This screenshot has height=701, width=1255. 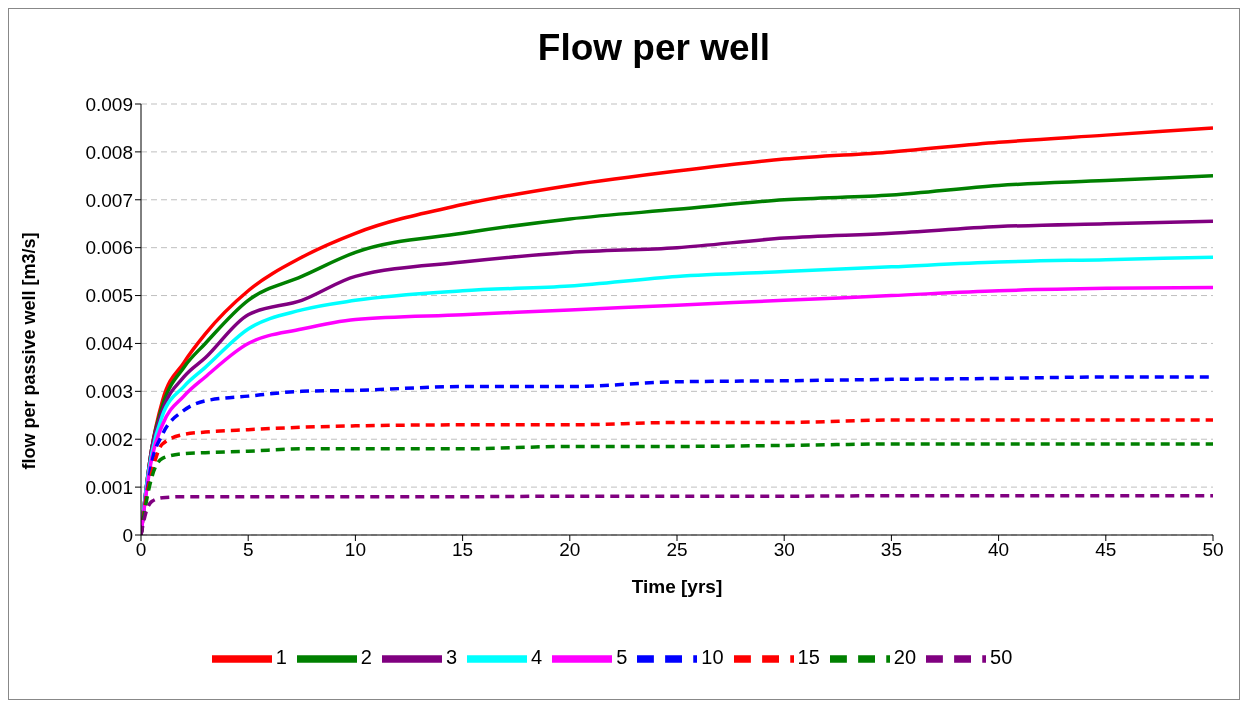 What do you see at coordinates (109, 487) in the screenshot?
I see `y-tick-label: 0.001` at bounding box center [109, 487].